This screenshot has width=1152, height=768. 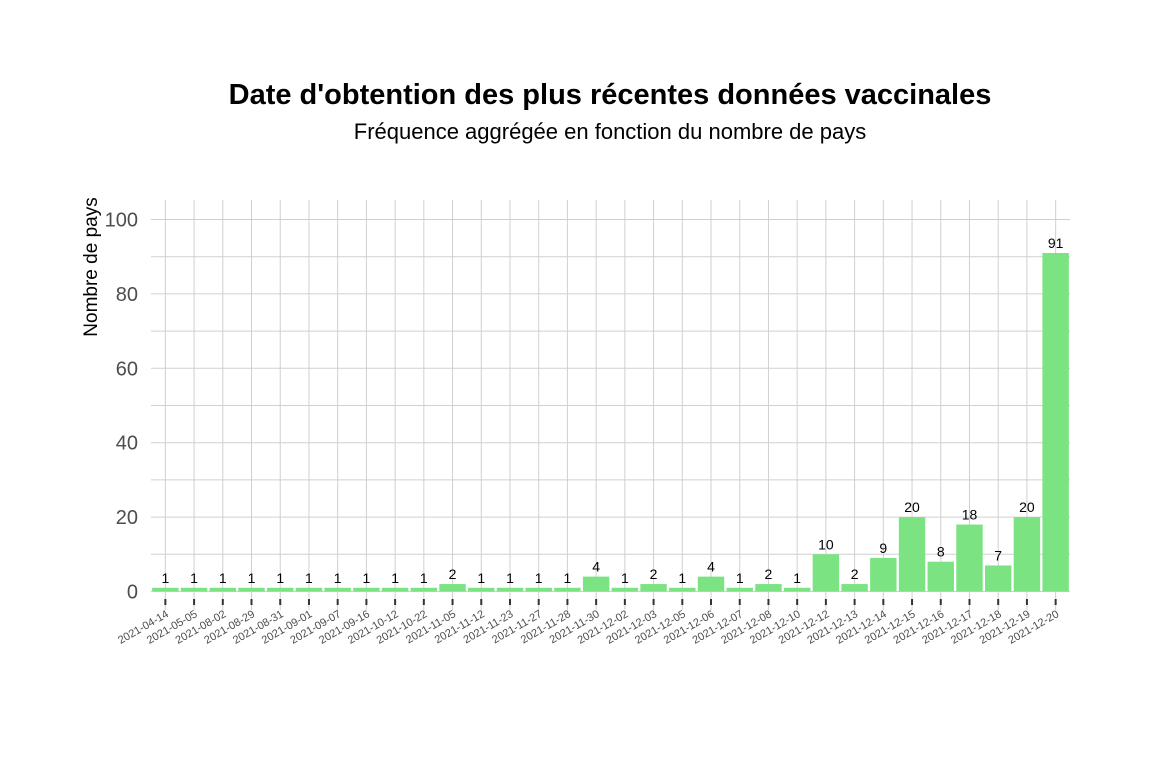 I want to click on bar-value-label: 91, so click(x=1056, y=243).